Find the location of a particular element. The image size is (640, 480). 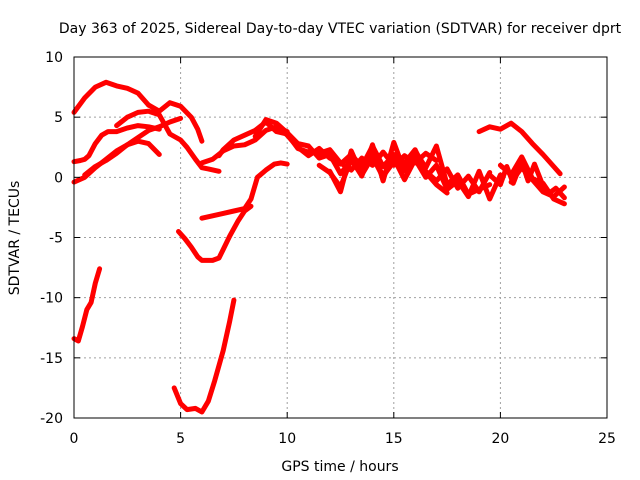

x-tick-label: 25 is located at coordinates (607, 439).